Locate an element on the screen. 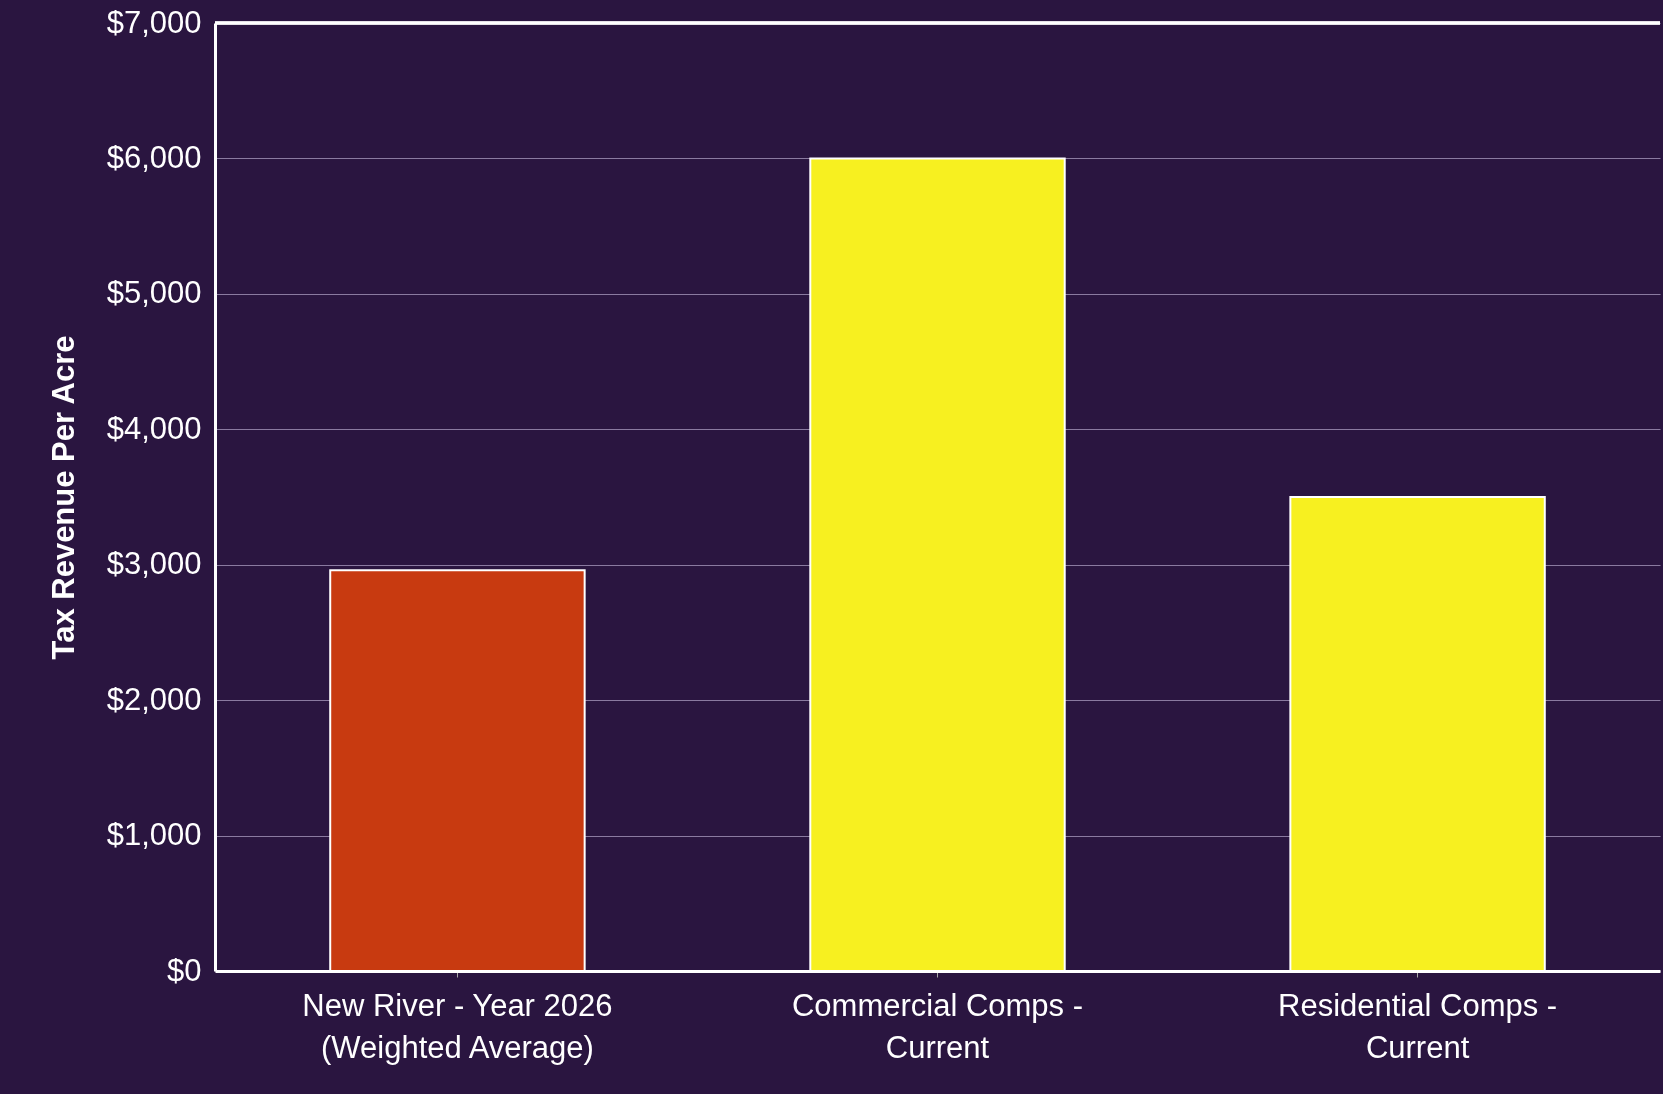 This screenshot has height=1094, width=1663. y-tick-label: $5,000 is located at coordinates (154, 293).